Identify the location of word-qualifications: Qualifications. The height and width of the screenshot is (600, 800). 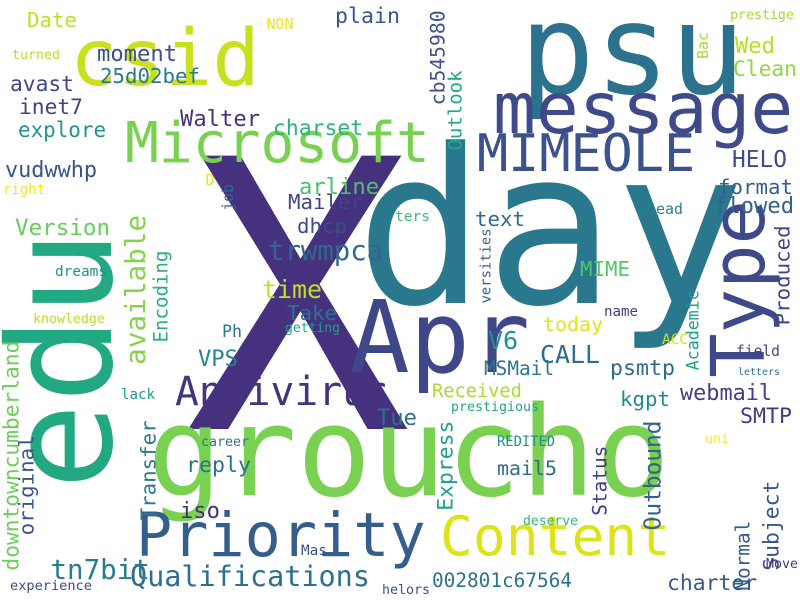
(250, 576).